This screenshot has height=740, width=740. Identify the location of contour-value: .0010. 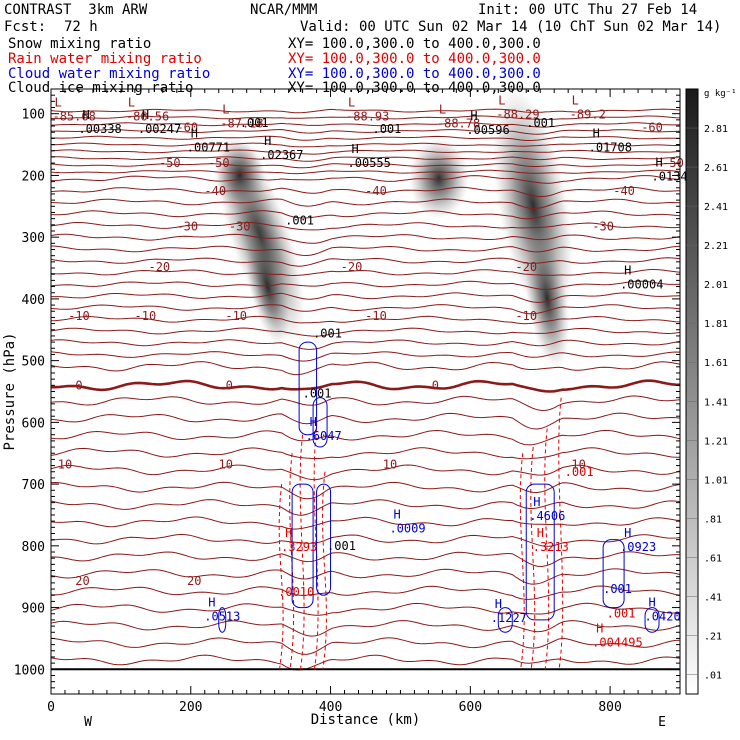
(296, 592).